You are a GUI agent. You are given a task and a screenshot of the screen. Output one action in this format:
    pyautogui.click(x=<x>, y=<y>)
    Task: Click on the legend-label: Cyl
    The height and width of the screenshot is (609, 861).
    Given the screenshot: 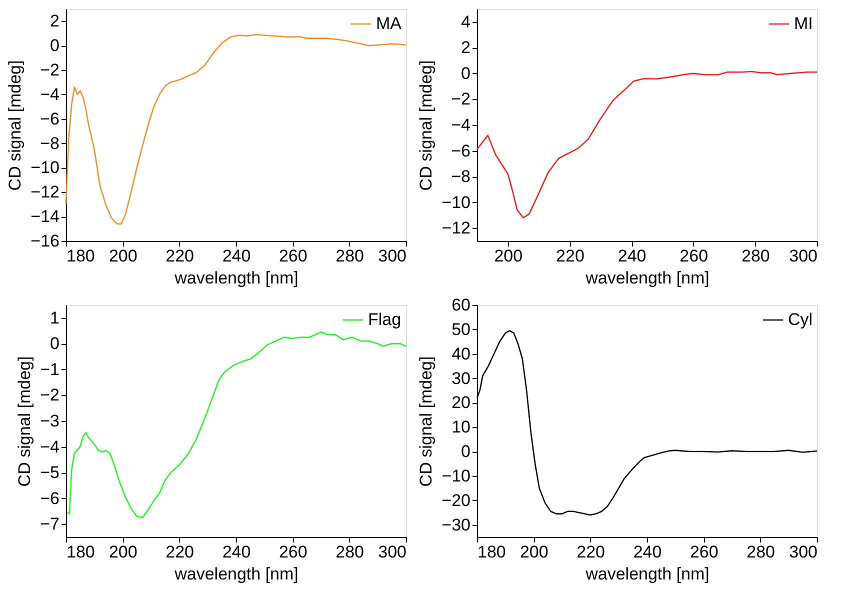 What is the action you would take?
    pyautogui.click(x=800, y=319)
    